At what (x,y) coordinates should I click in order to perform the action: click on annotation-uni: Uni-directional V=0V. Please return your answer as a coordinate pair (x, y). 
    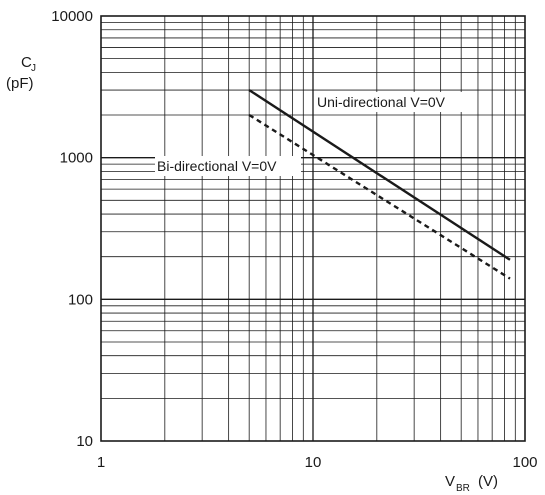
    Looking at the image, I should click on (381, 102).